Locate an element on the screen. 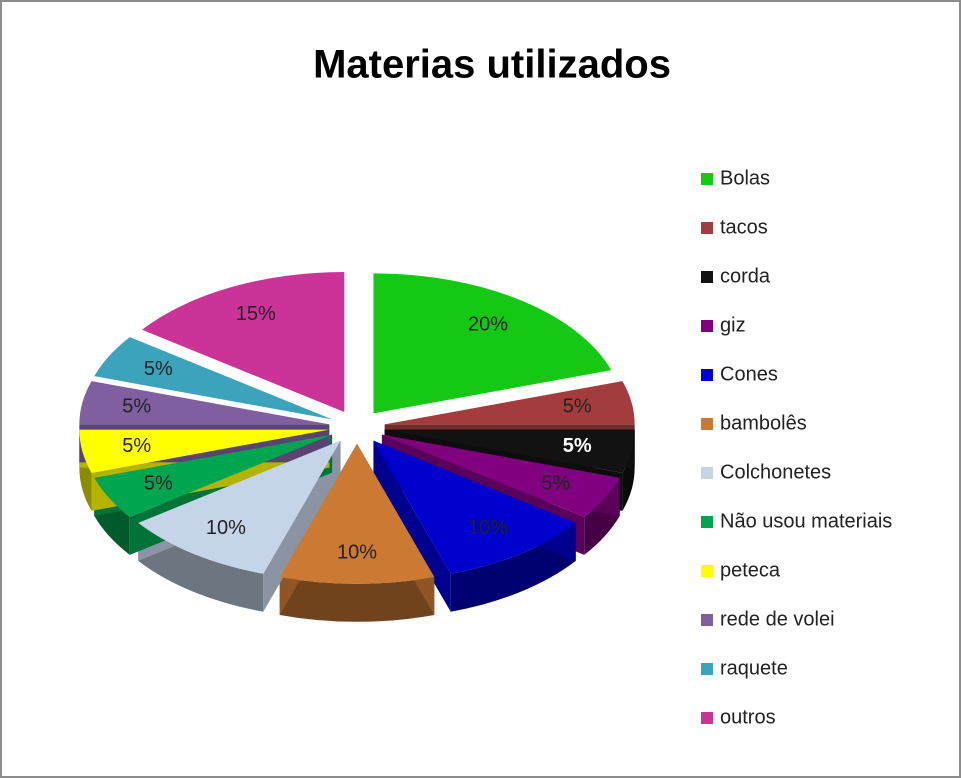 This screenshot has width=961, height=778. data-label: 15% is located at coordinates (256, 314).